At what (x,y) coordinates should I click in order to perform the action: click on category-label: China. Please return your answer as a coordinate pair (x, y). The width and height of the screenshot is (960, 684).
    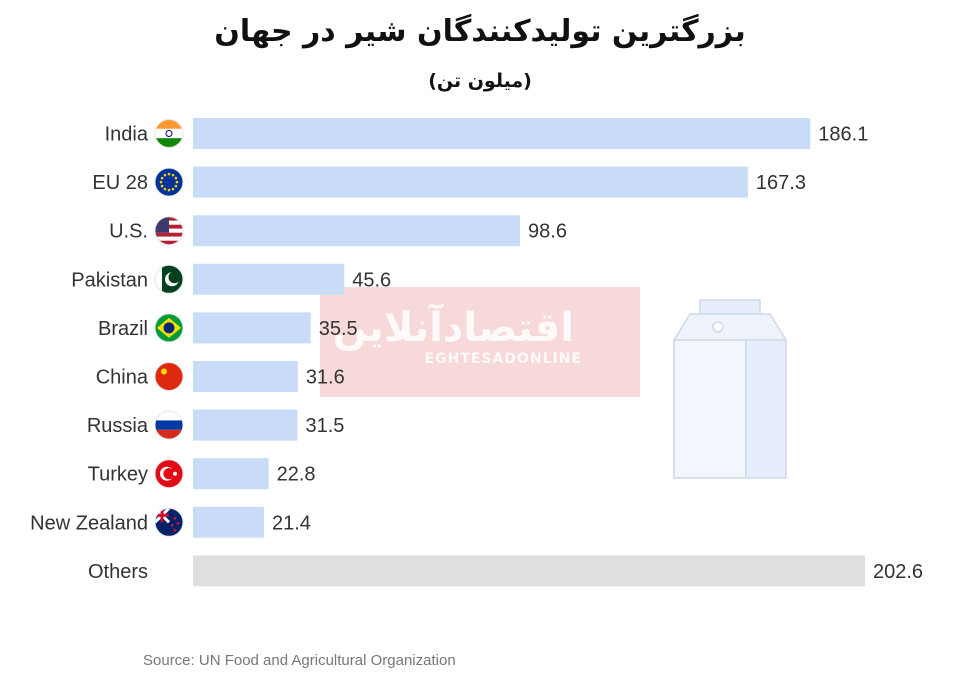
    Looking at the image, I should click on (122, 378).